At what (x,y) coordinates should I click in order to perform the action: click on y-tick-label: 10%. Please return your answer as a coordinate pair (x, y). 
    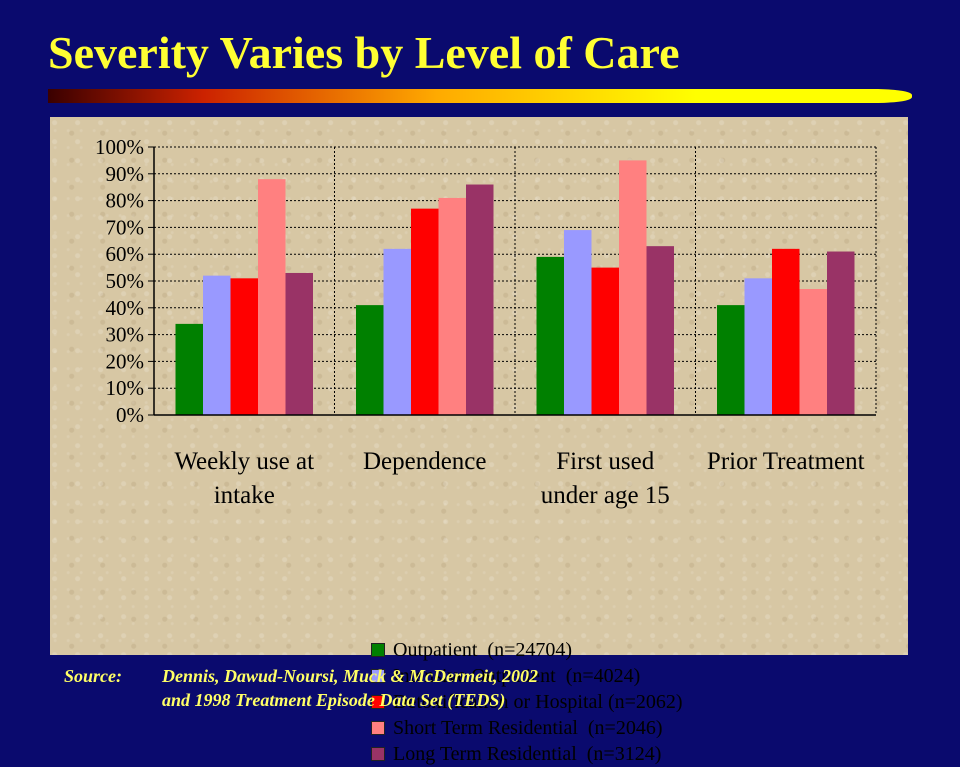
    Looking at the image, I should click on (125, 388).